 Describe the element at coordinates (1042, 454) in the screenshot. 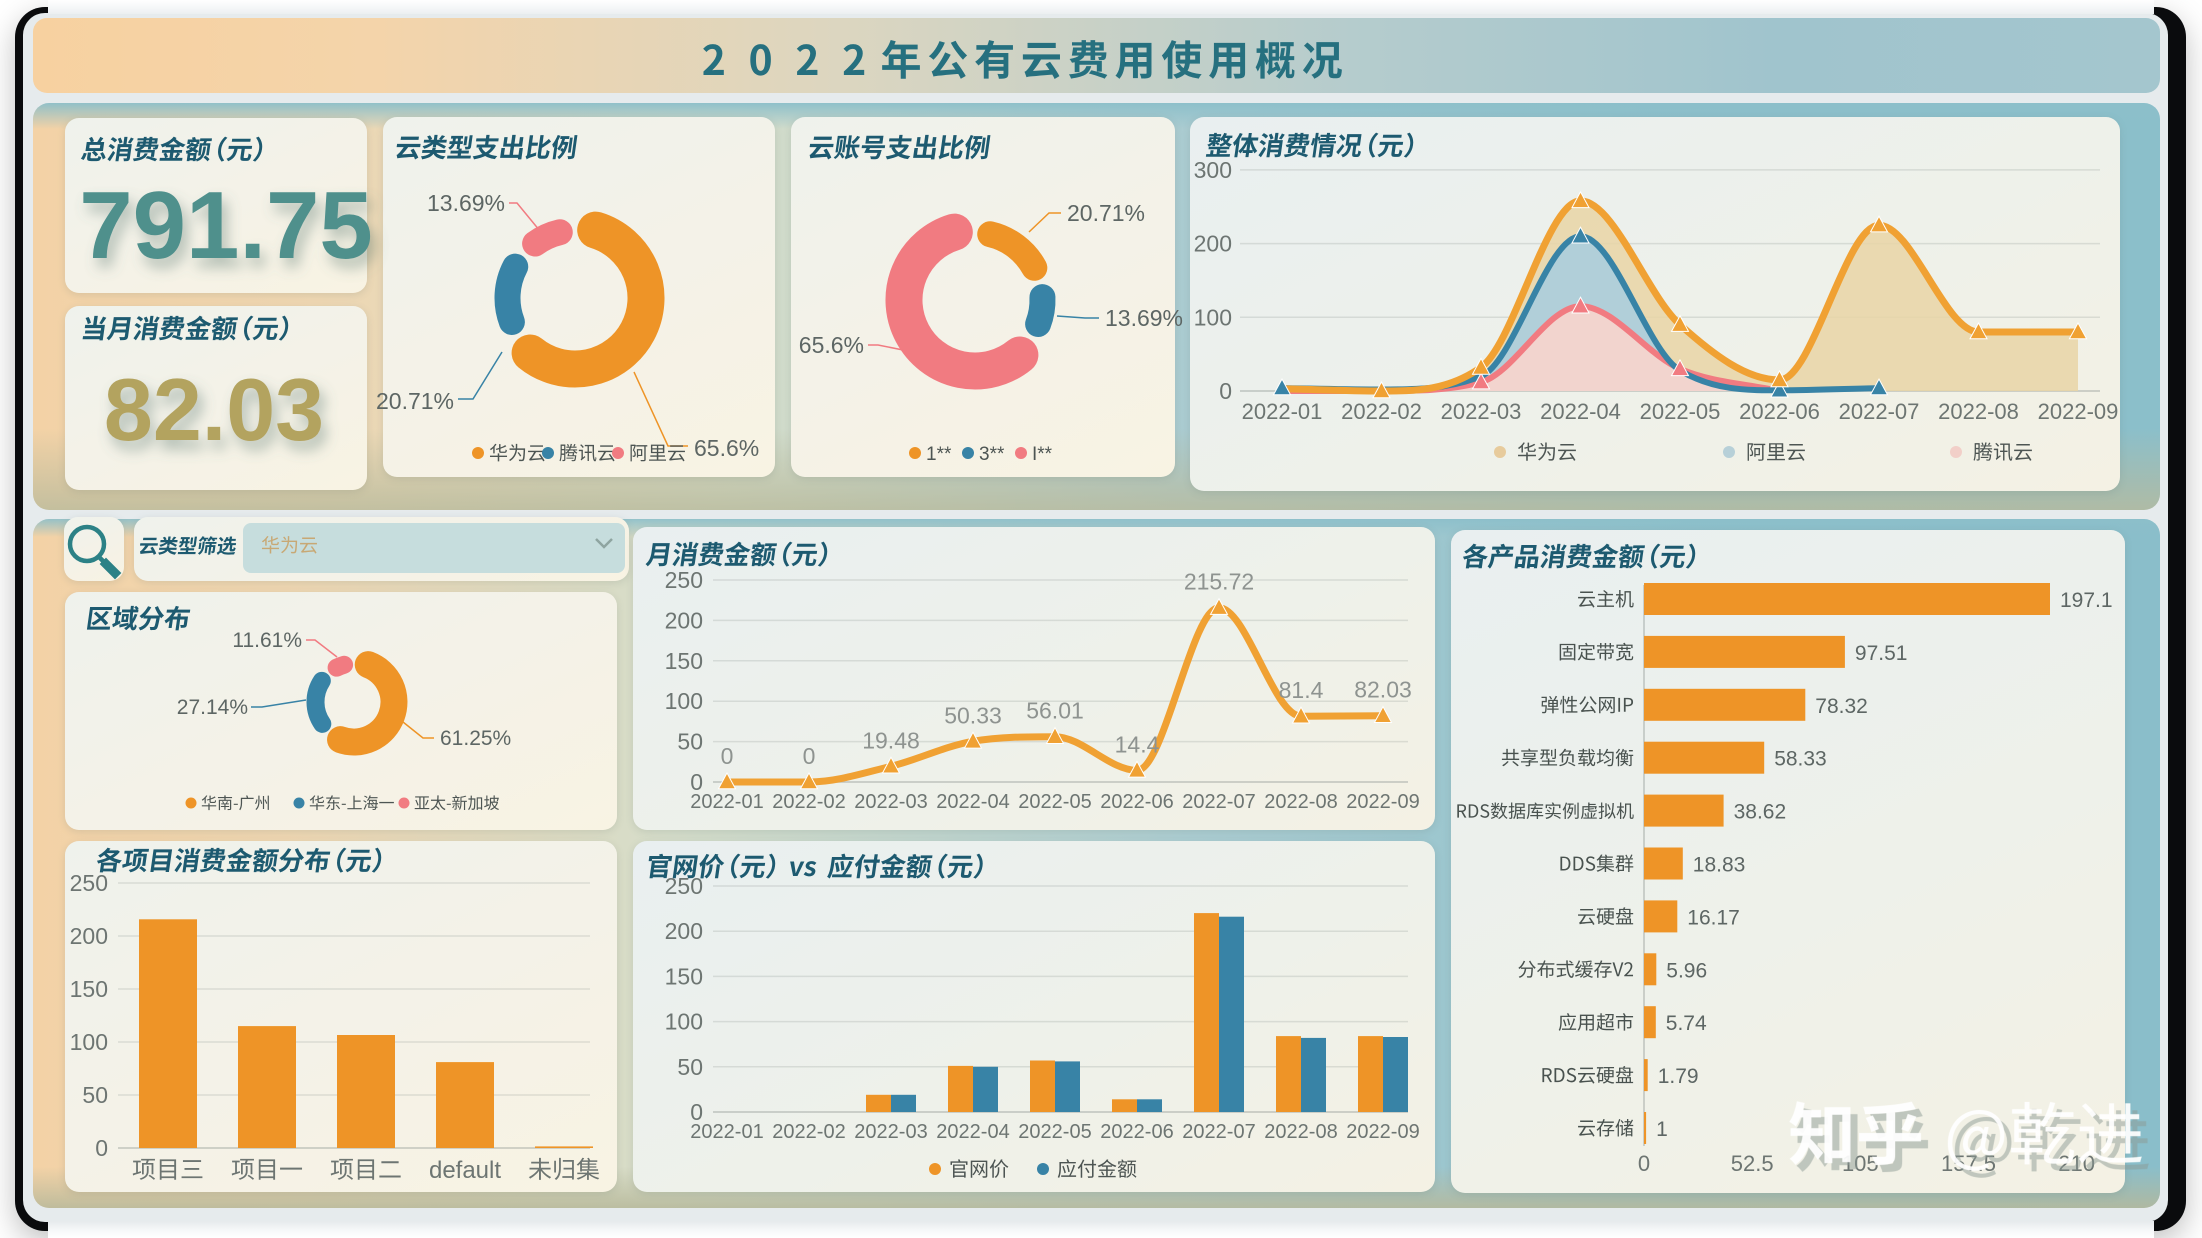

I see `svg-text: I**` at that location.